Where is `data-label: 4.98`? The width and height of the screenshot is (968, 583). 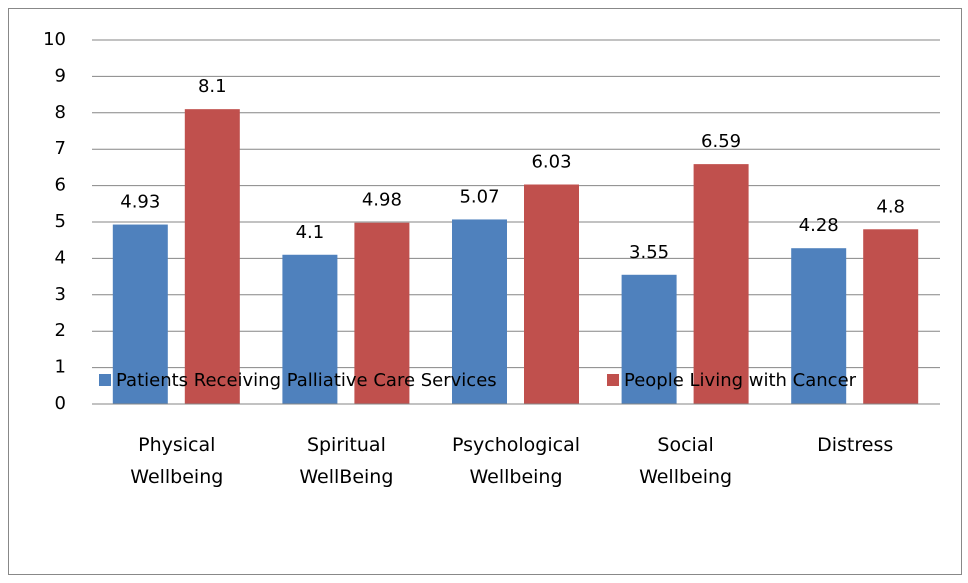
data-label: 4.98 is located at coordinates (382, 200).